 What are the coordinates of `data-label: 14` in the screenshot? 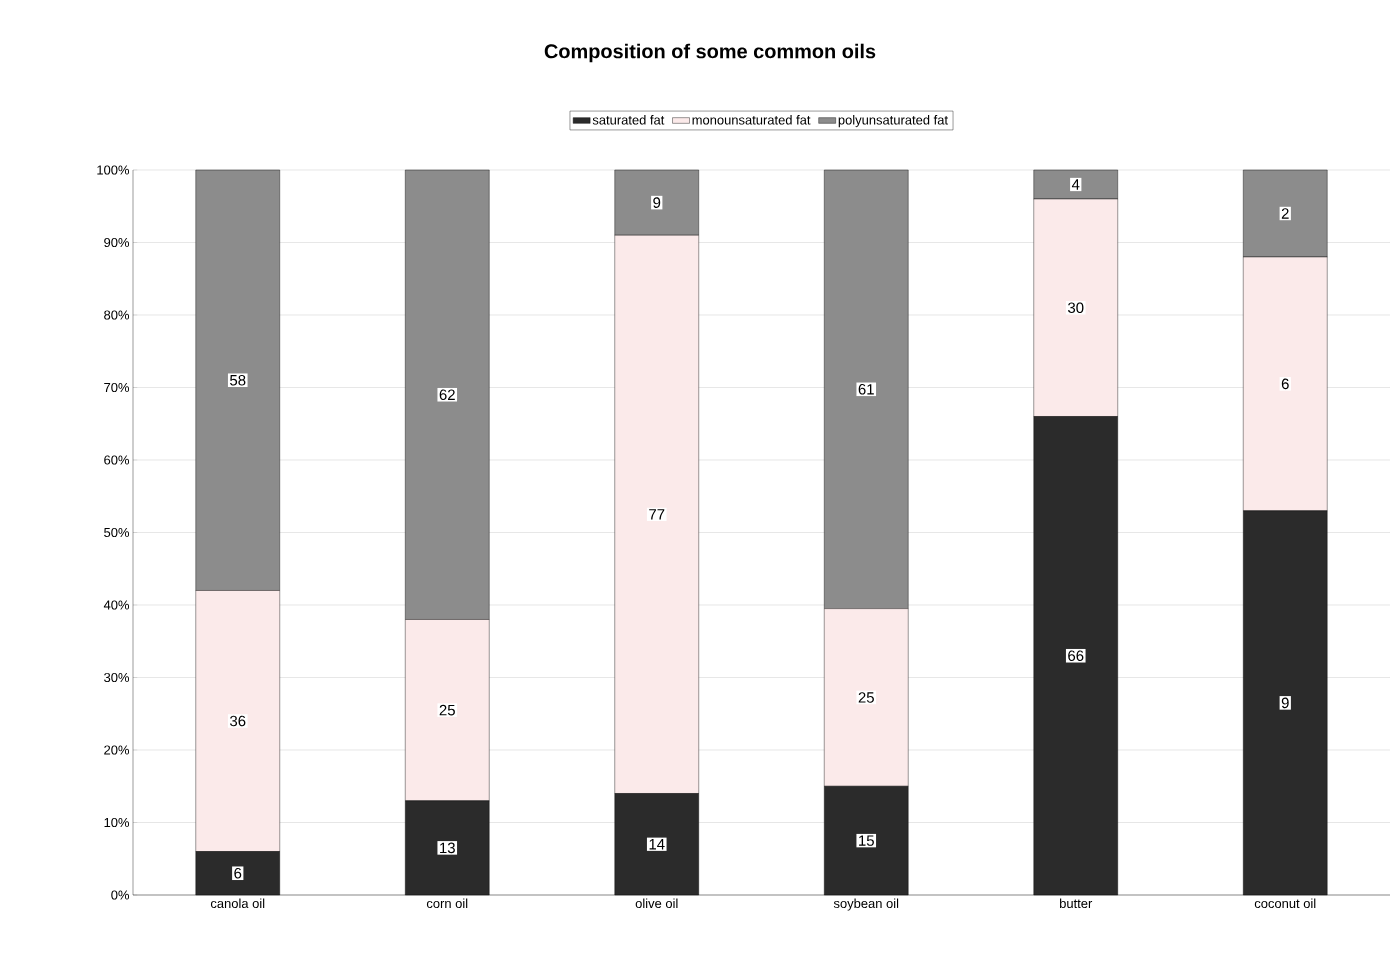 It's located at (657, 844).